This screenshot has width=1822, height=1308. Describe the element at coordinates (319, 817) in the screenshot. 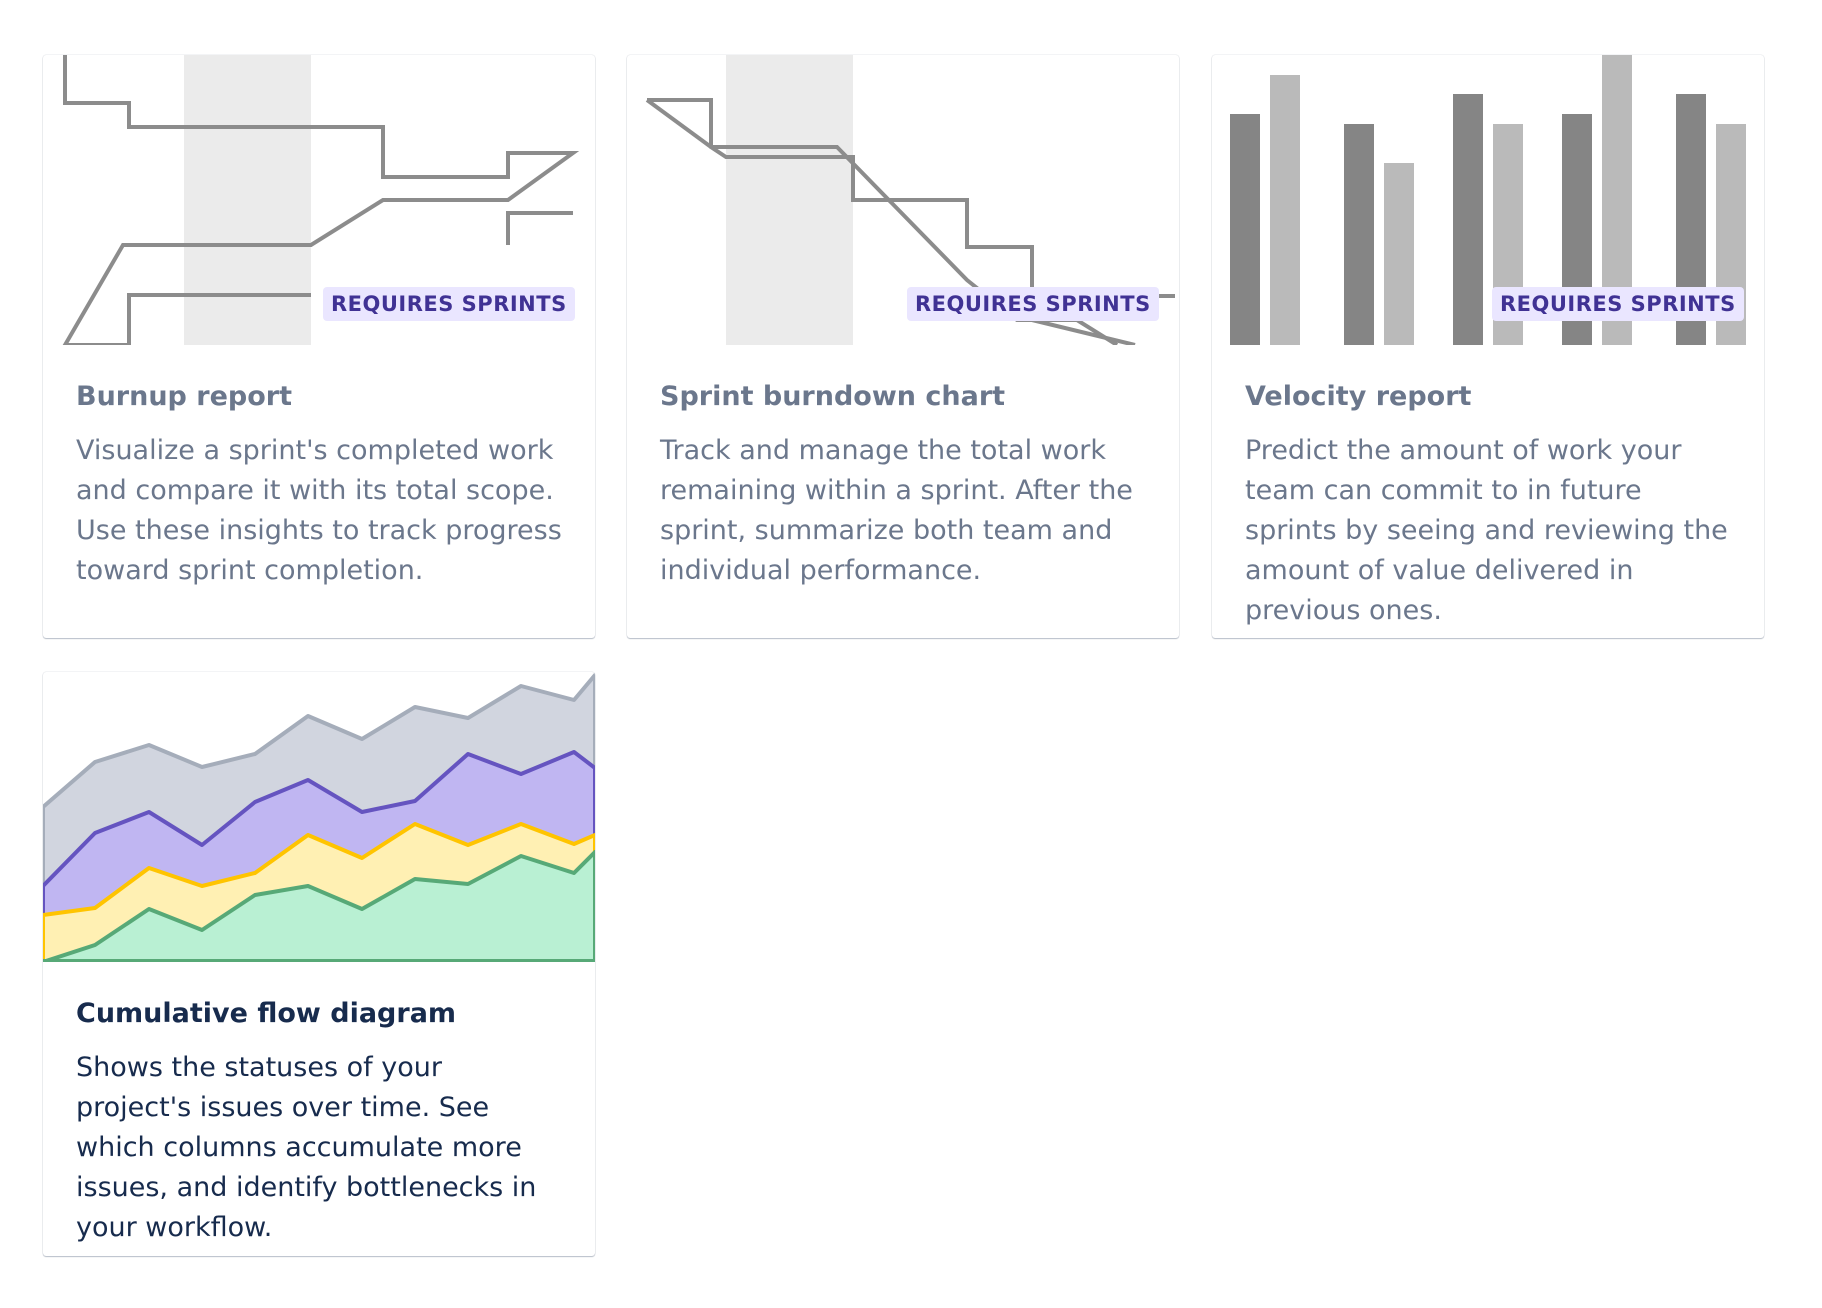

I see `cumulative-flow-illustration` at that location.